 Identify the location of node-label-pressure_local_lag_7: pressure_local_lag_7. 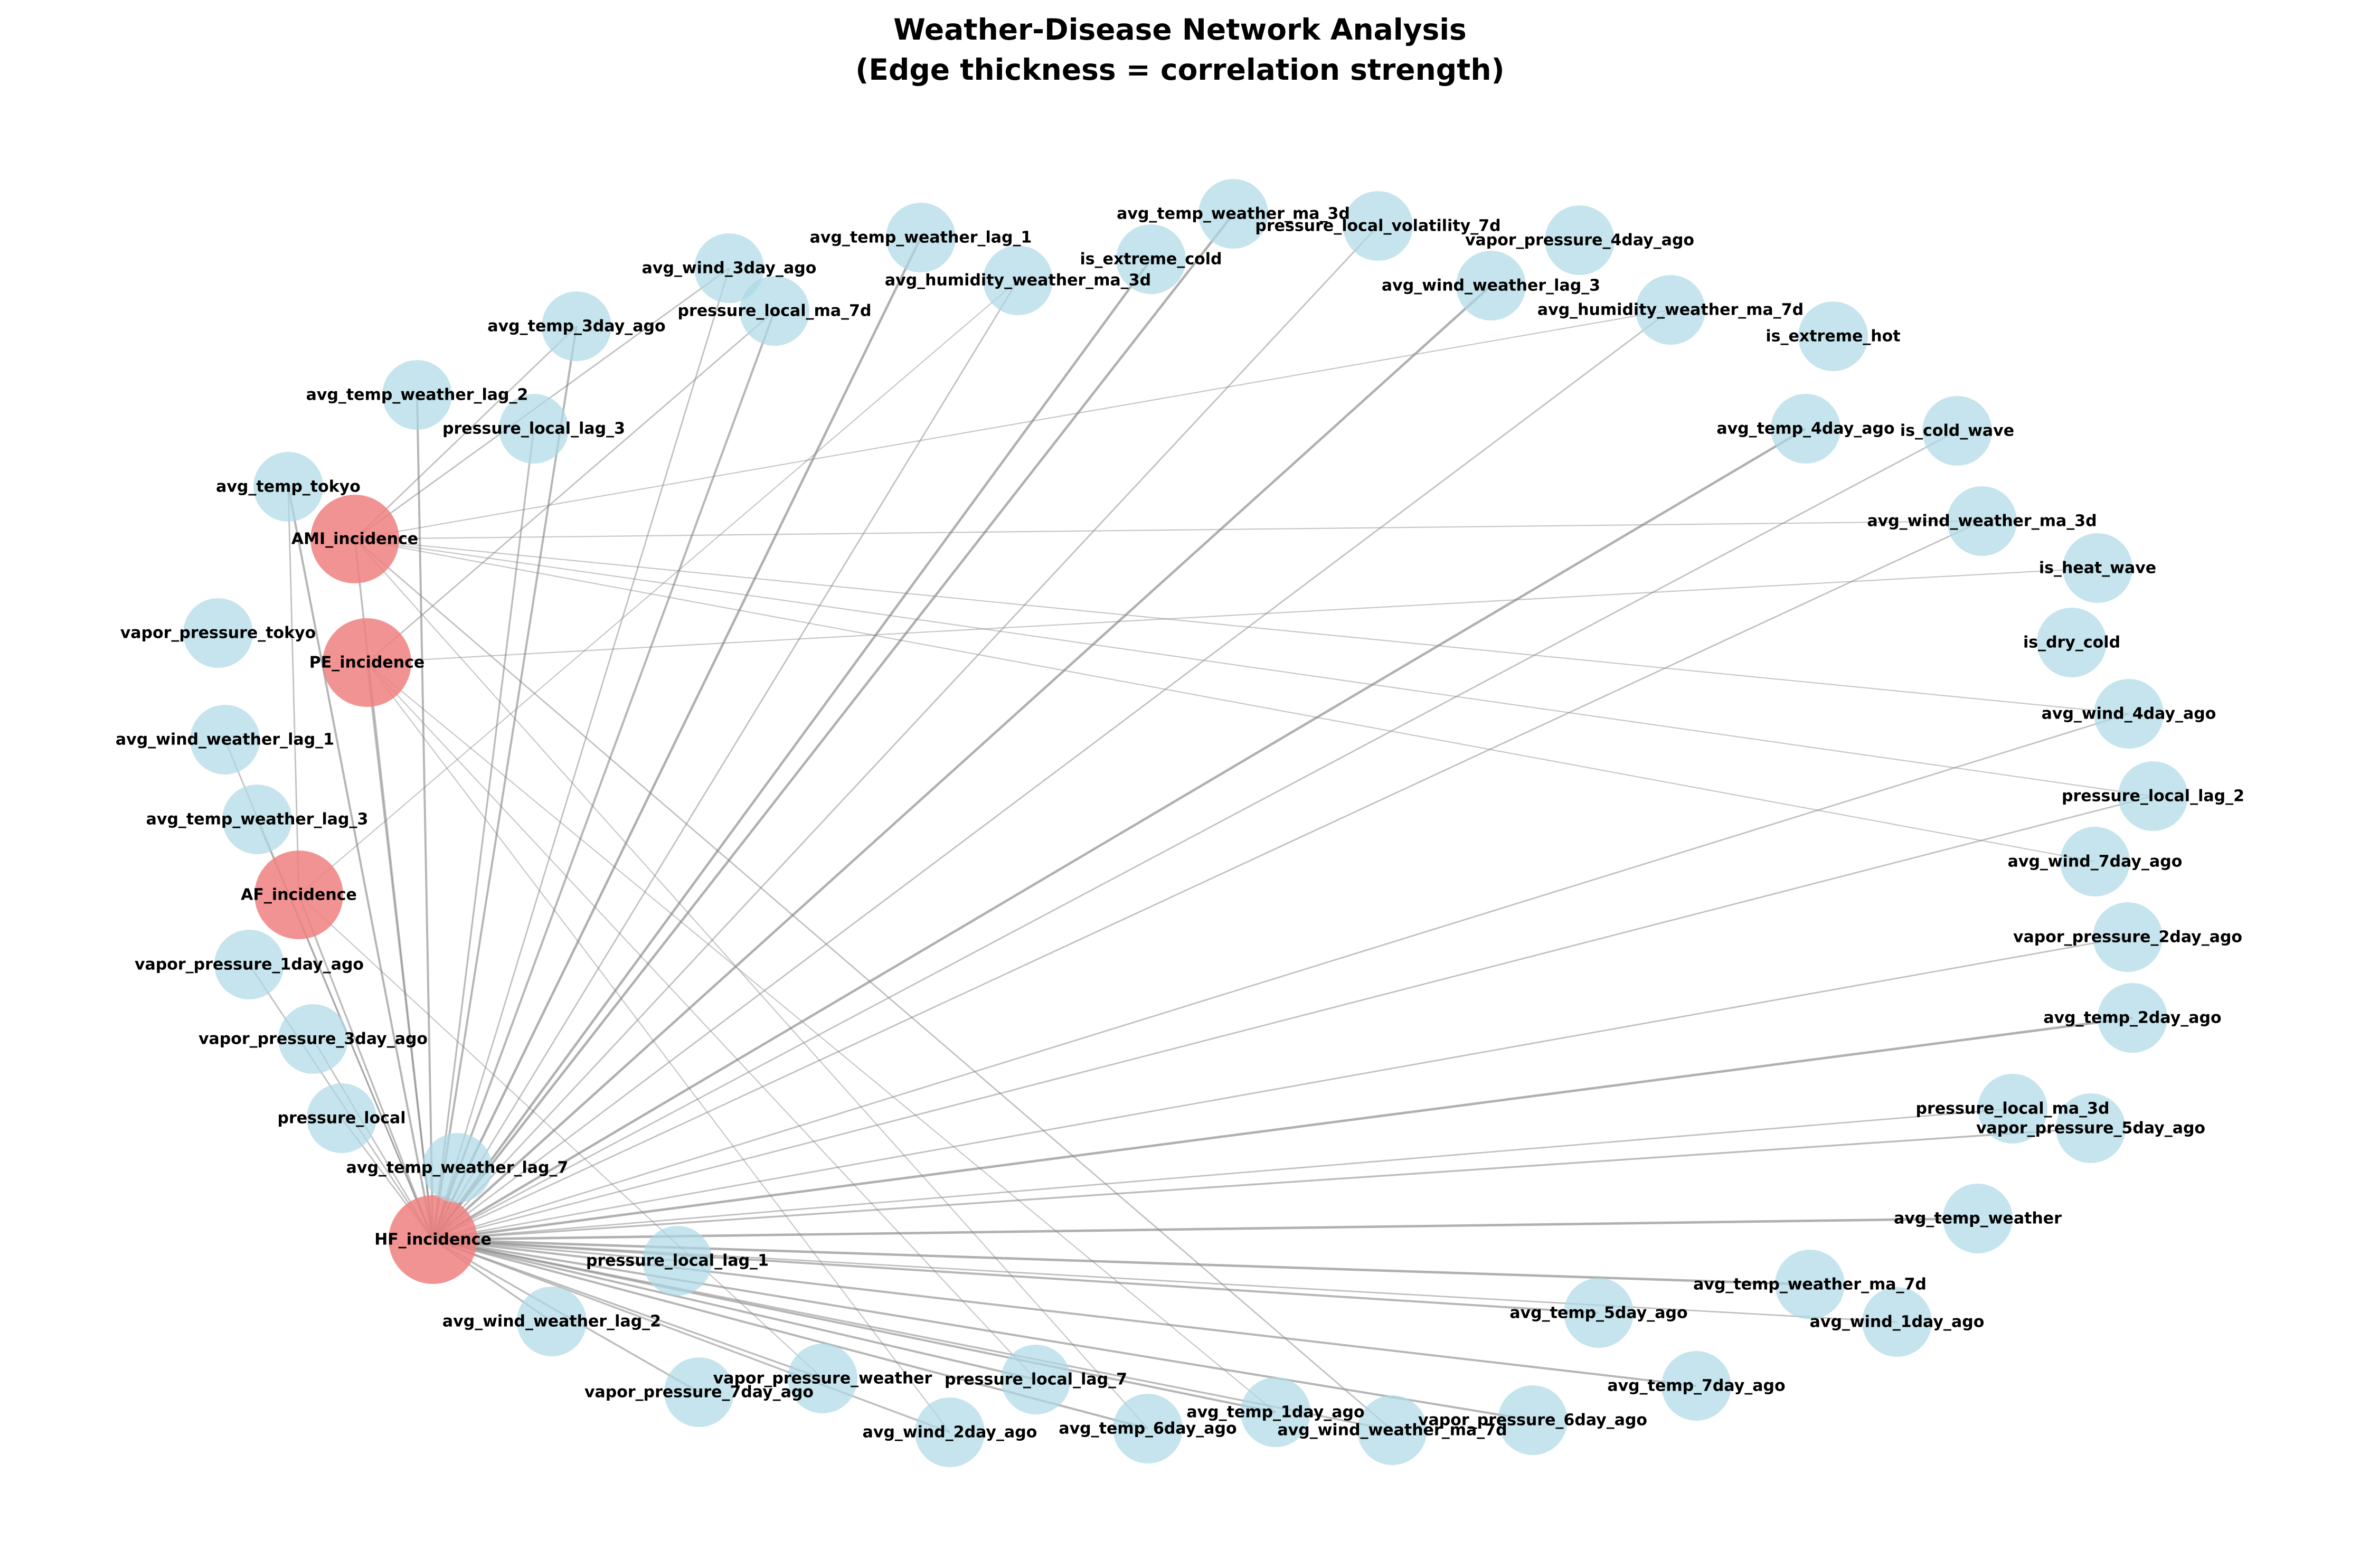
(1036, 1380).